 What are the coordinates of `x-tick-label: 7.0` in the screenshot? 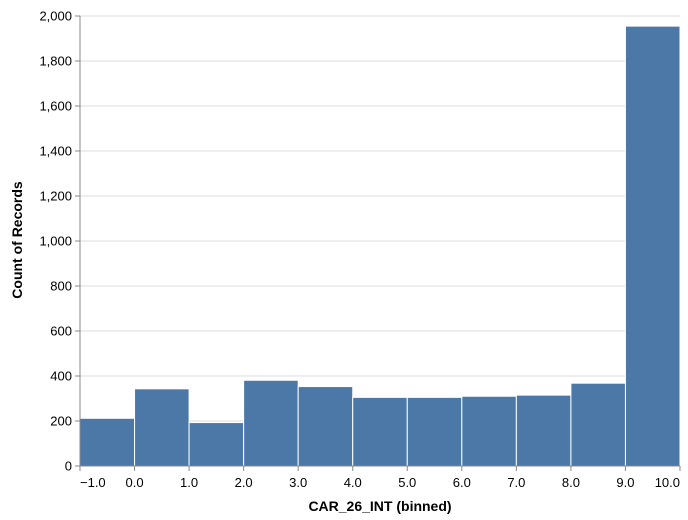 It's located at (516, 482).